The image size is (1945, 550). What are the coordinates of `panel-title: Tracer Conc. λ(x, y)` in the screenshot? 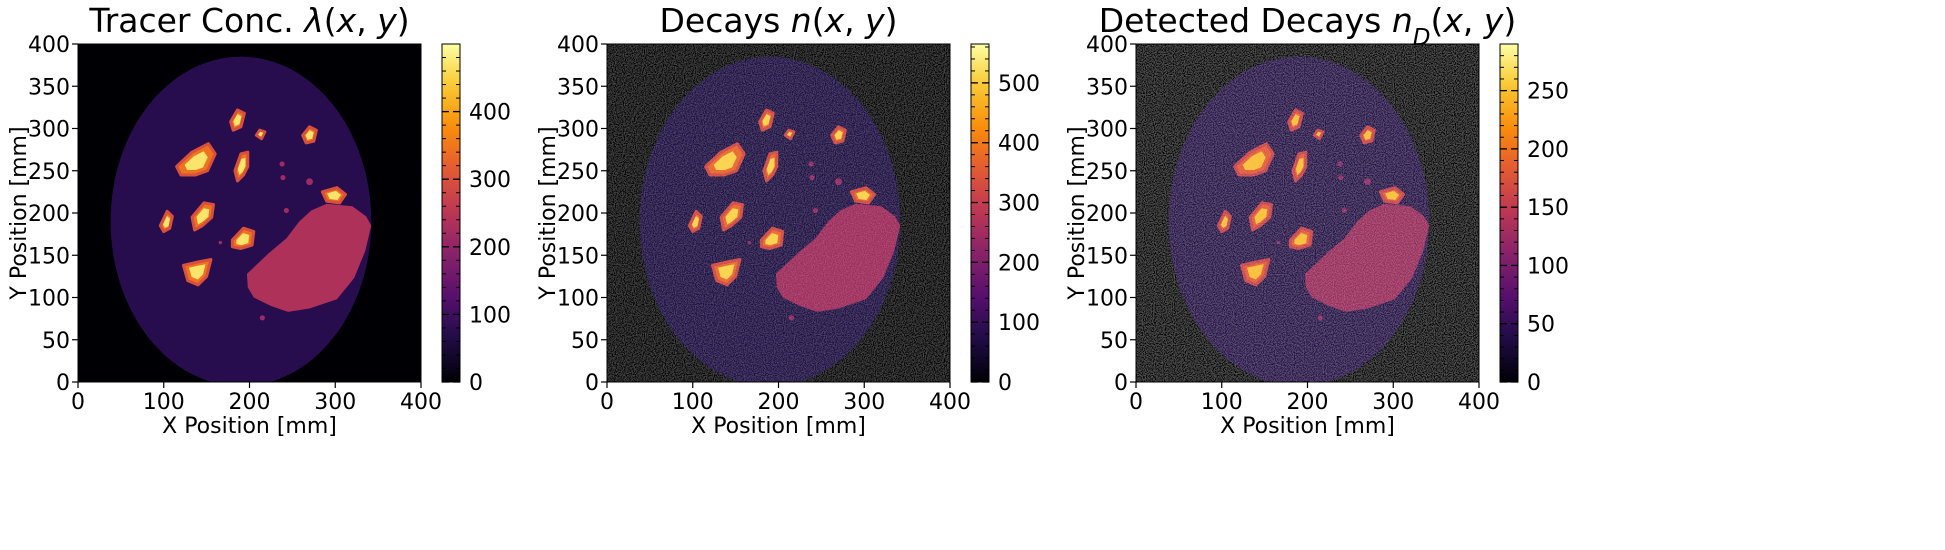 It's located at (248, 20).